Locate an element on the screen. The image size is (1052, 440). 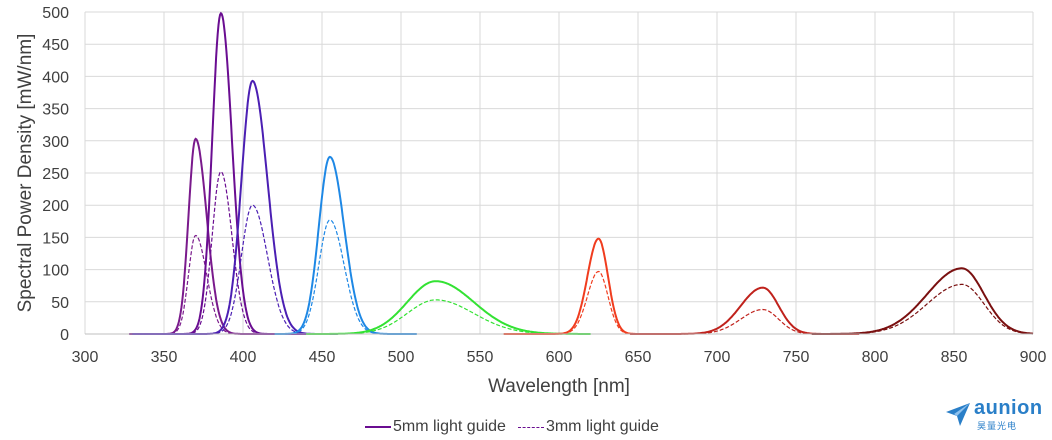
x-tick-label: 450 is located at coordinates (322, 357).